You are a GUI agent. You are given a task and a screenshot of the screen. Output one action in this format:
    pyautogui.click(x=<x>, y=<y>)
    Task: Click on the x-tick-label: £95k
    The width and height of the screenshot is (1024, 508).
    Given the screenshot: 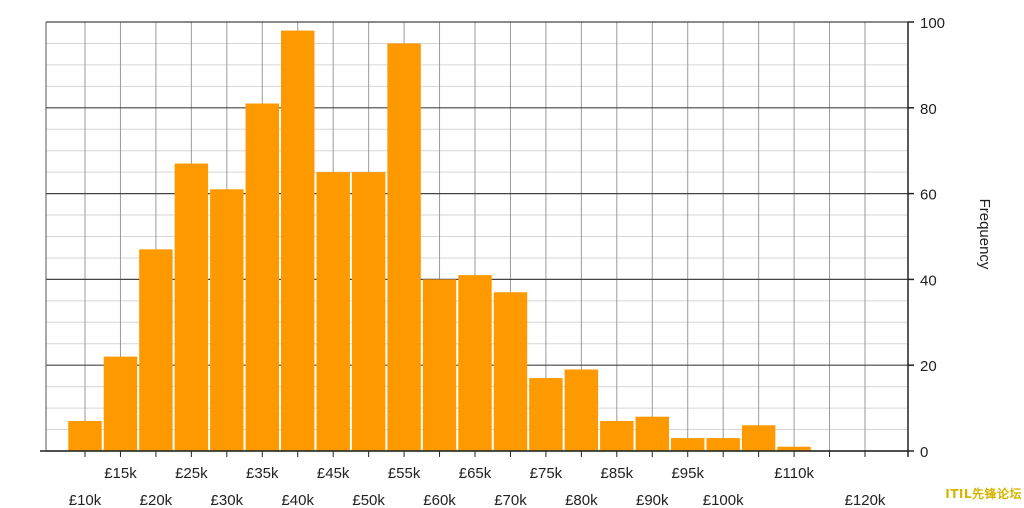 What is the action you would take?
    pyautogui.click(x=687, y=473)
    